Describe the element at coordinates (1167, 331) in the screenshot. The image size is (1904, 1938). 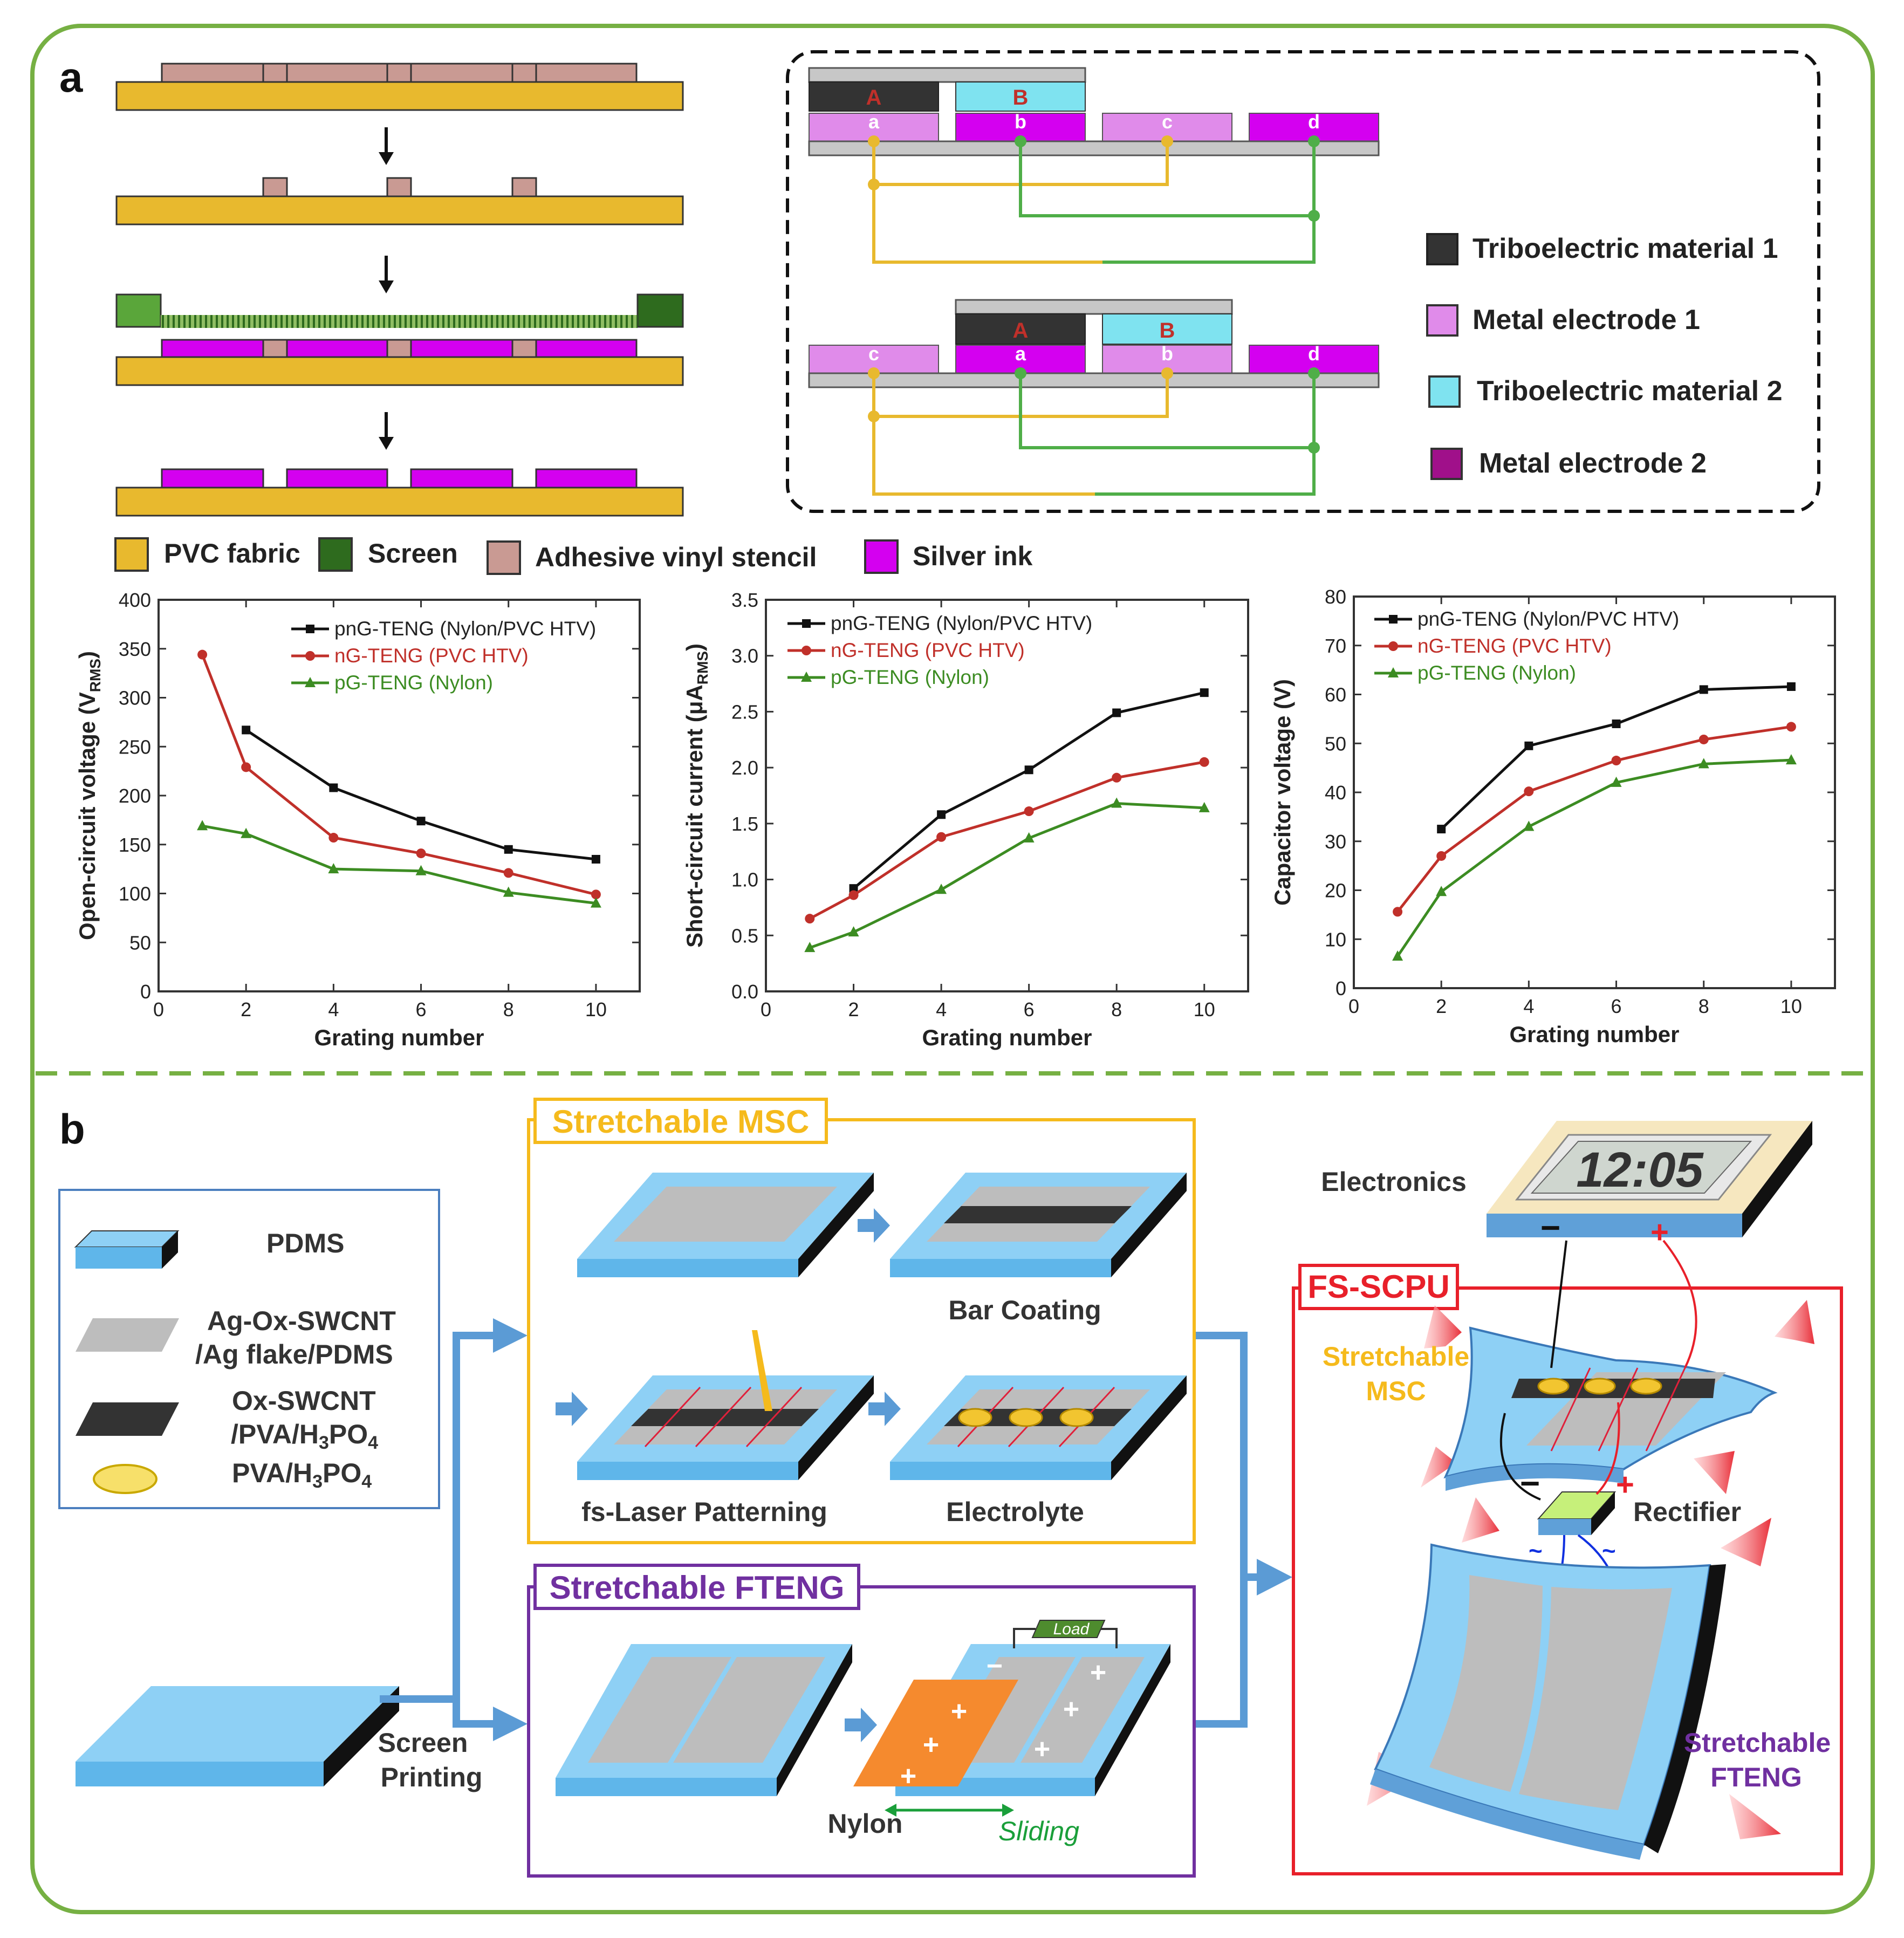
I see `grating-label: B` at that location.